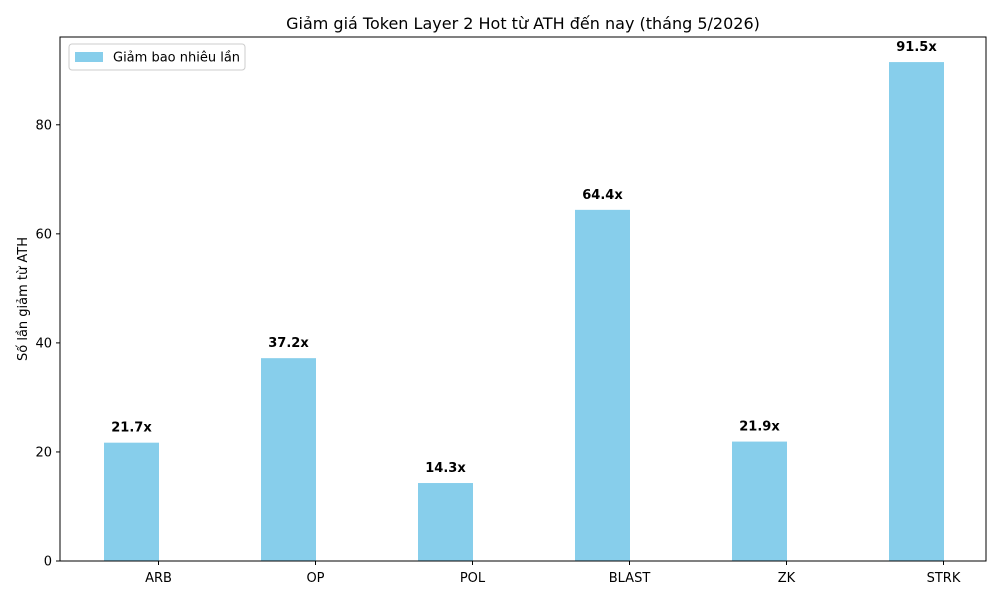 This screenshot has height=600, width=1000. Describe the element at coordinates (315, 578) in the screenshot. I see `x-tick-label-op: OP` at that location.